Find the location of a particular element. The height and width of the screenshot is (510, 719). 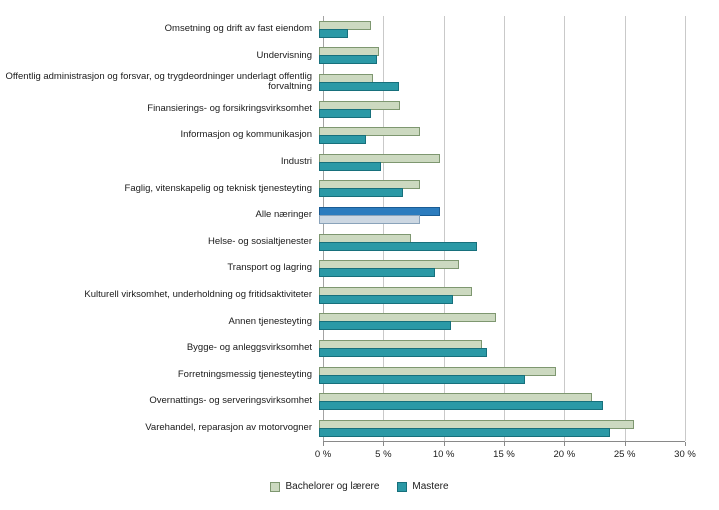

legend-label: Mastere is located at coordinates (430, 486).